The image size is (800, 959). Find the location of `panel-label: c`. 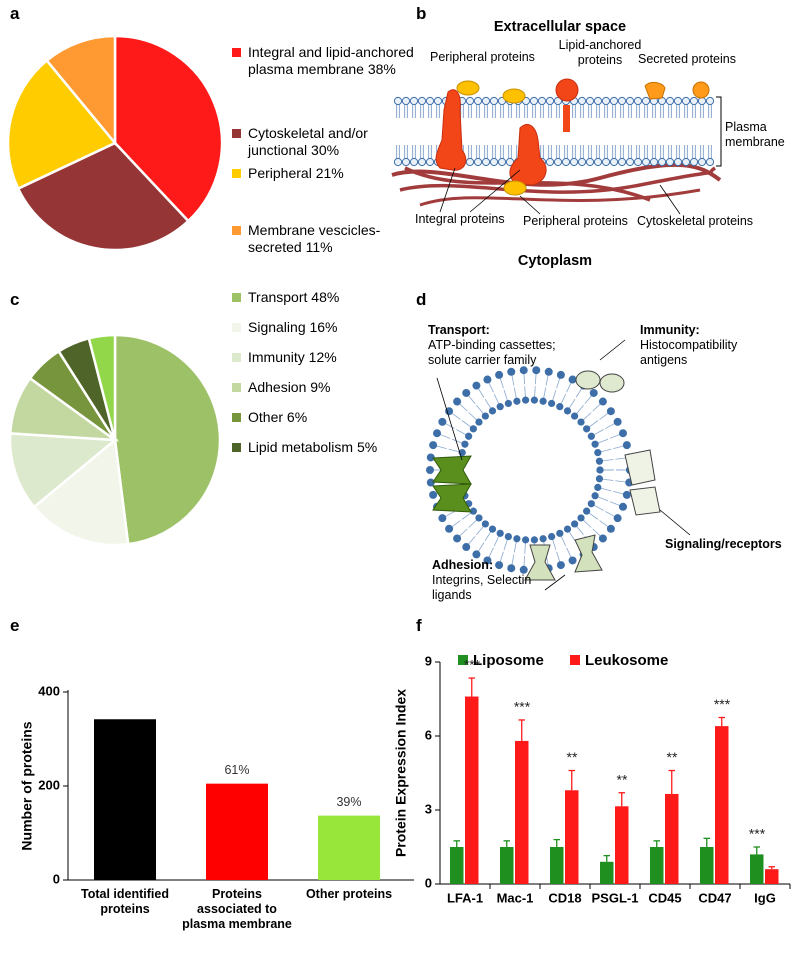

panel-label: c is located at coordinates (15, 299).